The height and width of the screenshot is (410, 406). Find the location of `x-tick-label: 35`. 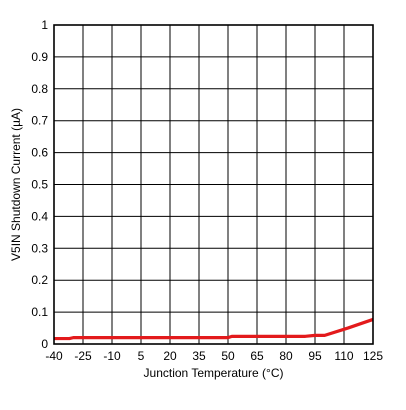

x-tick-label: 35 is located at coordinates (199, 356).